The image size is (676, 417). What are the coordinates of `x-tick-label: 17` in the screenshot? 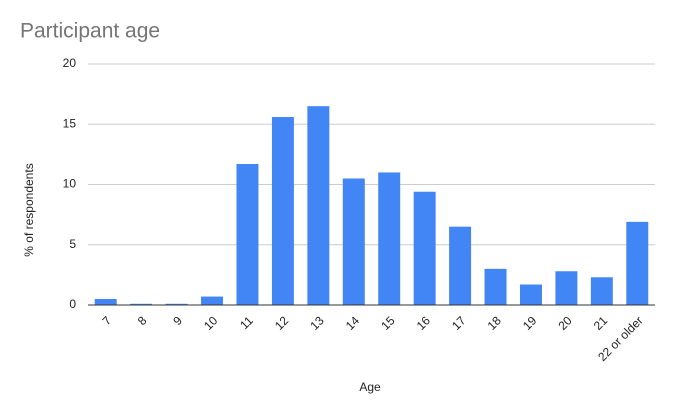 It's located at (459, 323).